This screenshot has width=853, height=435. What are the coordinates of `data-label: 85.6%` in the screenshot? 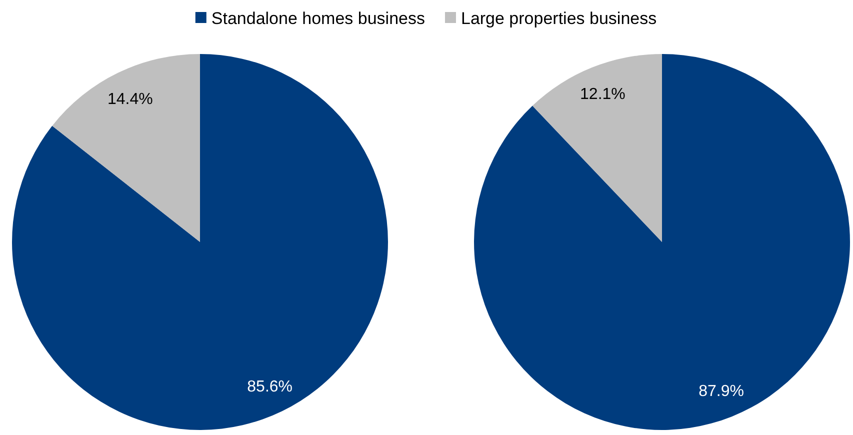 It's located at (270, 387).